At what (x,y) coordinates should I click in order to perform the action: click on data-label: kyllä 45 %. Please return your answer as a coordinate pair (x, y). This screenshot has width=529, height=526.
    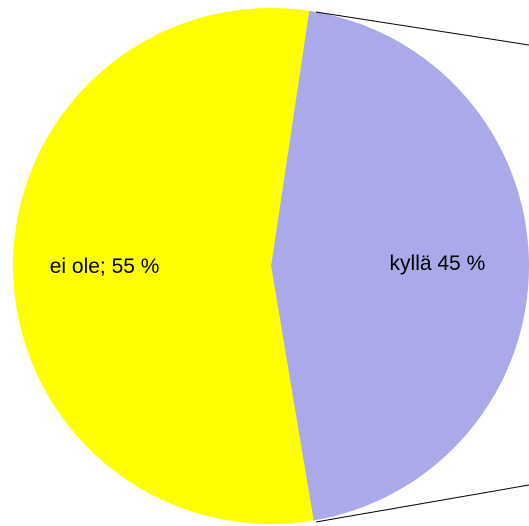
    Looking at the image, I should click on (438, 263).